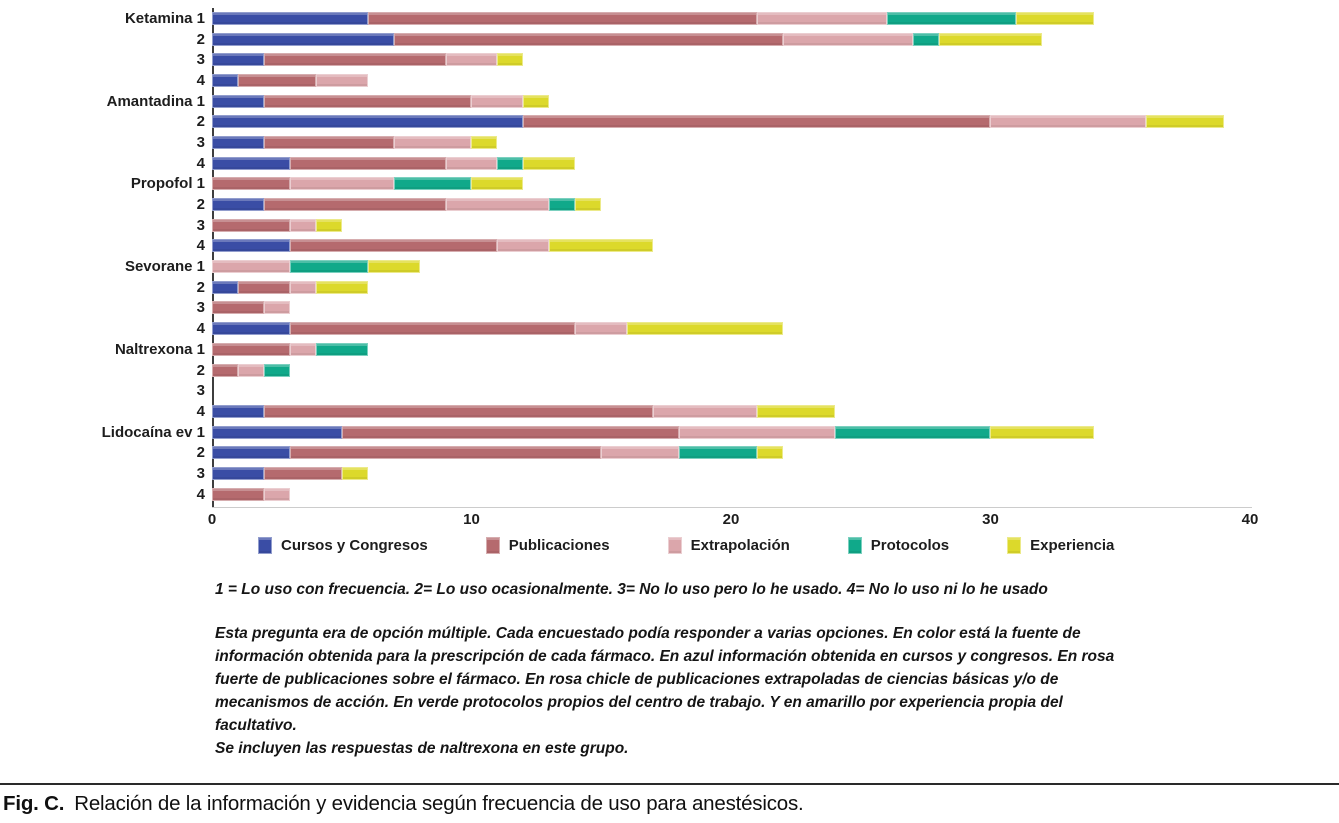 The height and width of the screenshot is (823, 1339). Describe the element at coordinates (200, 391) in the screenshot. I see `category-label: 3` at that location.